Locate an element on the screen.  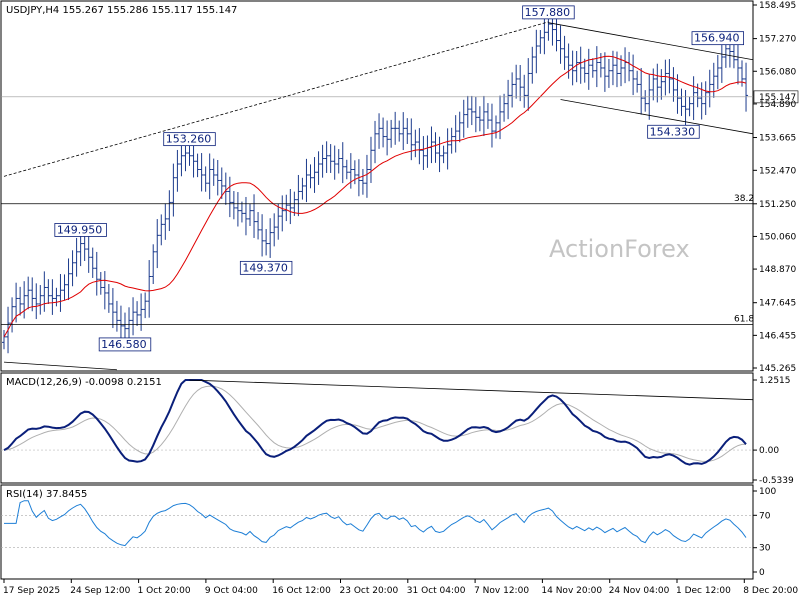
x-tick-label: 8 Dec 20:00 is located at coordinates (770, 591).